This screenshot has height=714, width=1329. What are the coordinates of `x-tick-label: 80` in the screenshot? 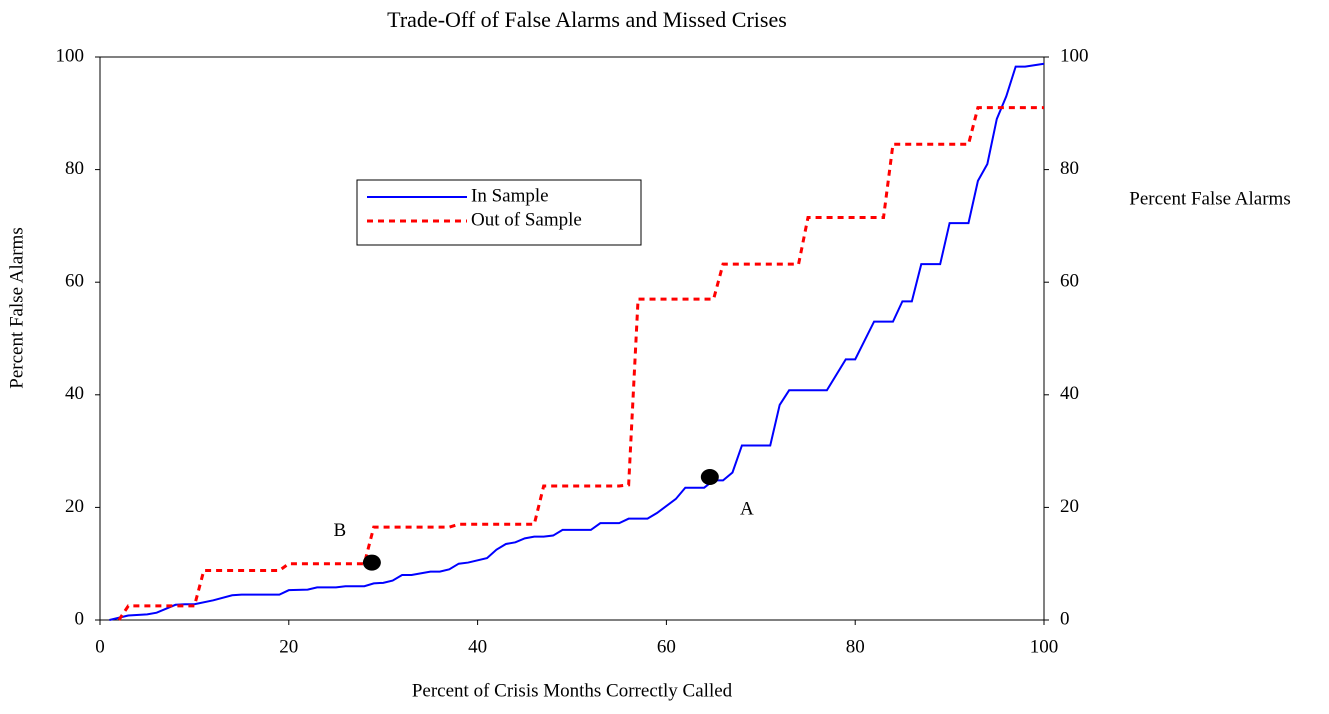 It's located at (855, 646).